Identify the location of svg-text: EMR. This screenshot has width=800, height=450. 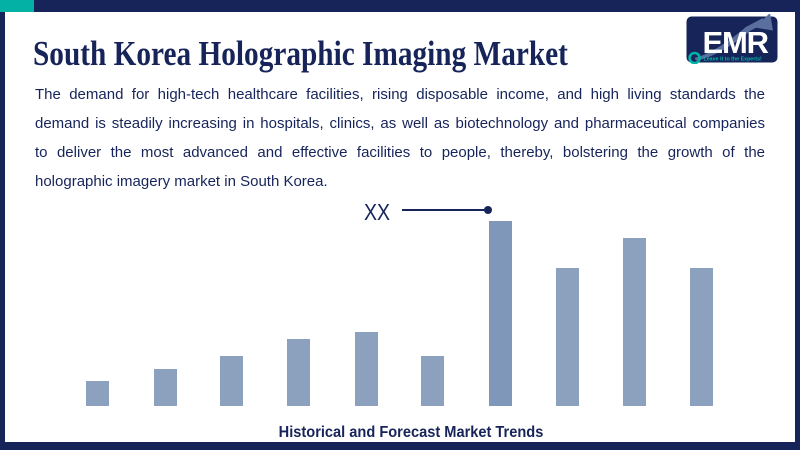
(736, 42).